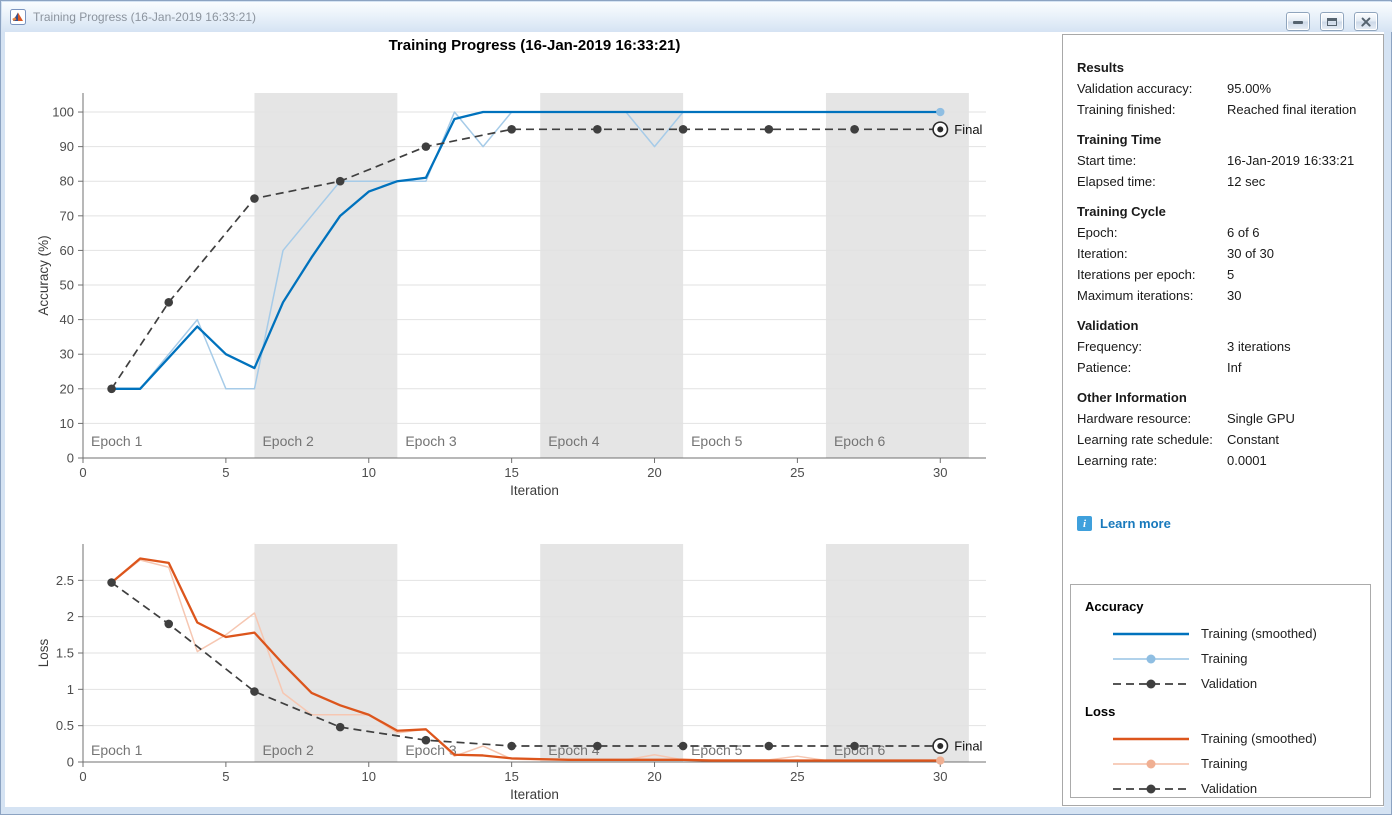 The width and height of the screenshot is (1392, 815). I want to click on legend-item: Training, so click(1227, 763).